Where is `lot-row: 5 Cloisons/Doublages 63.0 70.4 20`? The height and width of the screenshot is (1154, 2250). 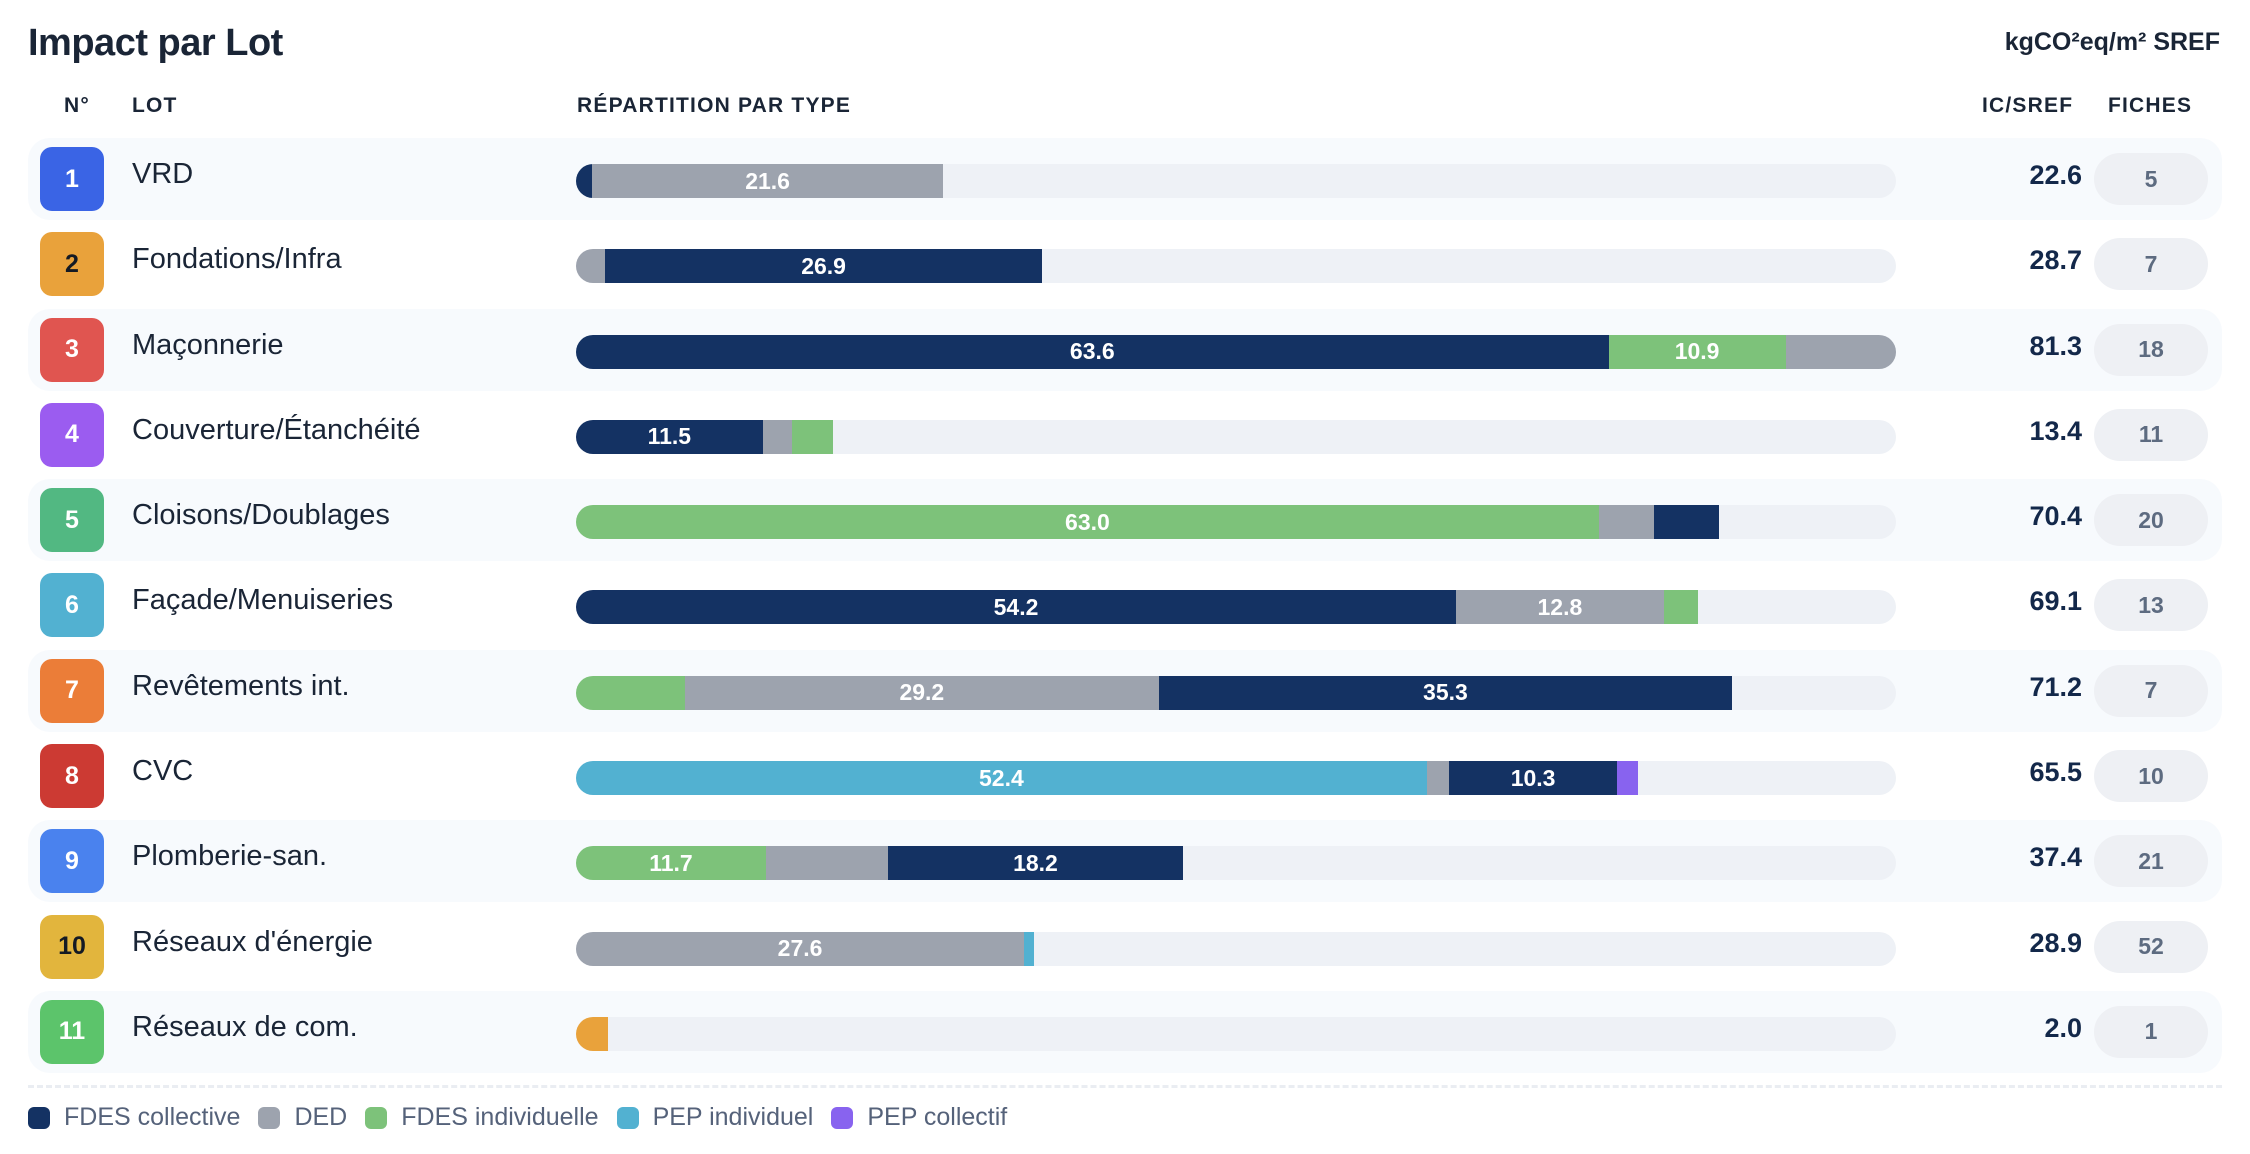
lot-row: 5 Cloisons/Doublages 63.0 70.4 20 is located at coordinates (1125, 520).